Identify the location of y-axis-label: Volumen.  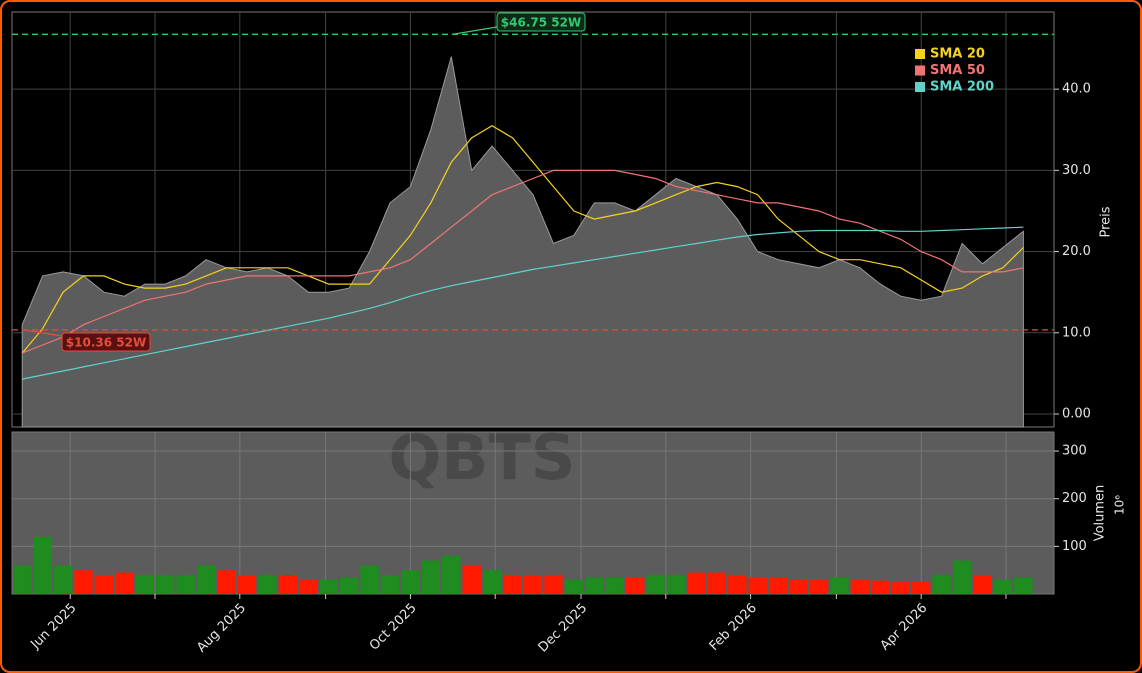
(1100, 513).